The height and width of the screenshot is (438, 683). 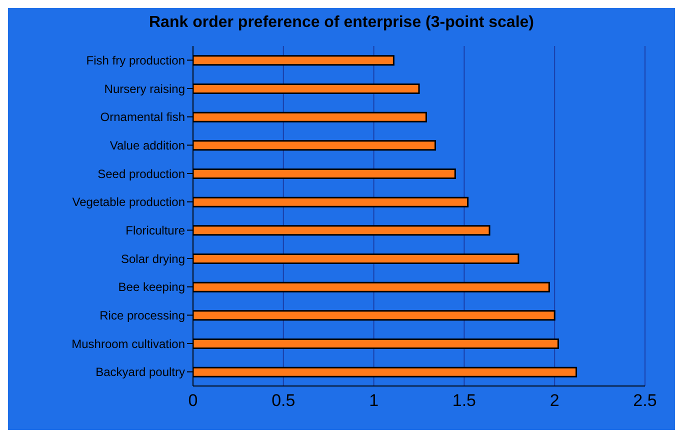 What do you see at coordinates (464, 400) in the screenshot?
I see `x-tick-label: 1.5` at bounding box center [464, 400].